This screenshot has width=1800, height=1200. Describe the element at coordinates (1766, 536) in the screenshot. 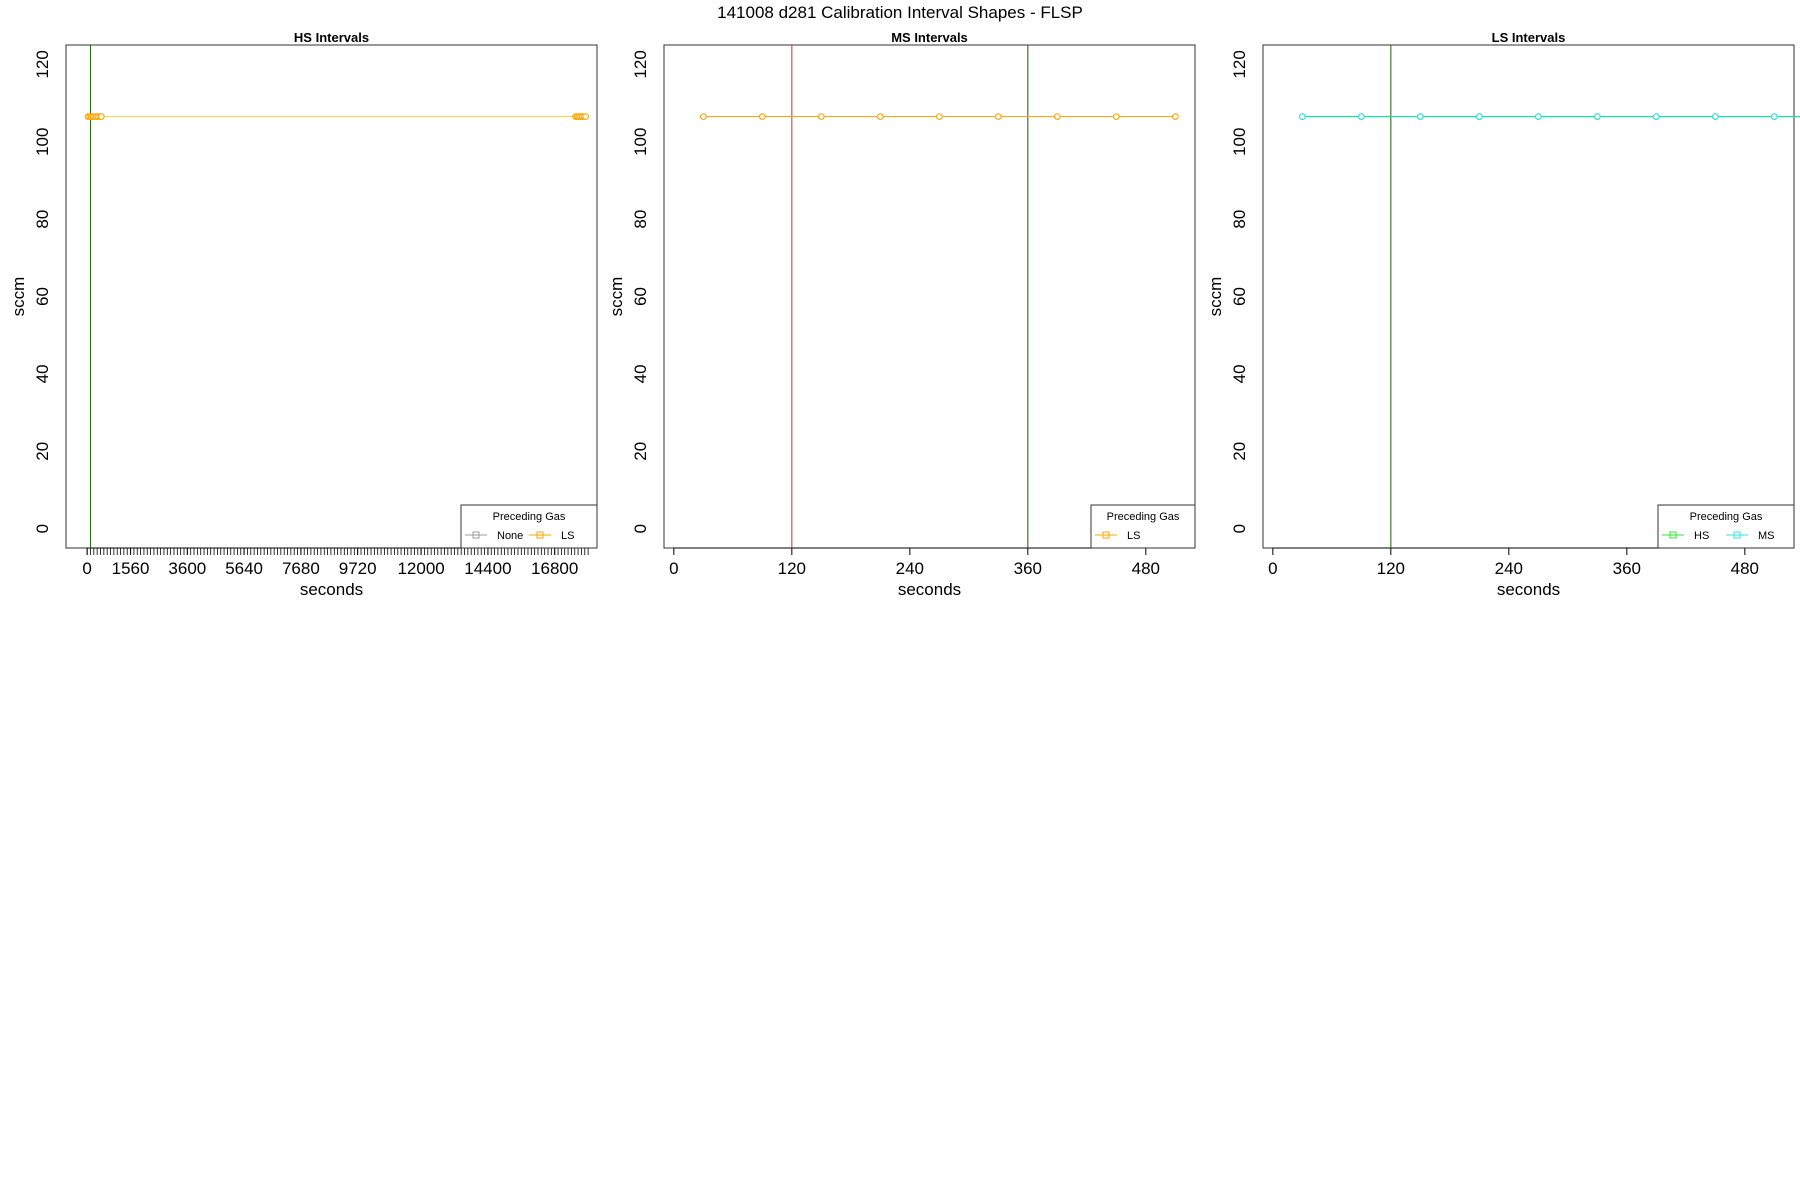

I see `legend-entry-ms: MS` at that location.